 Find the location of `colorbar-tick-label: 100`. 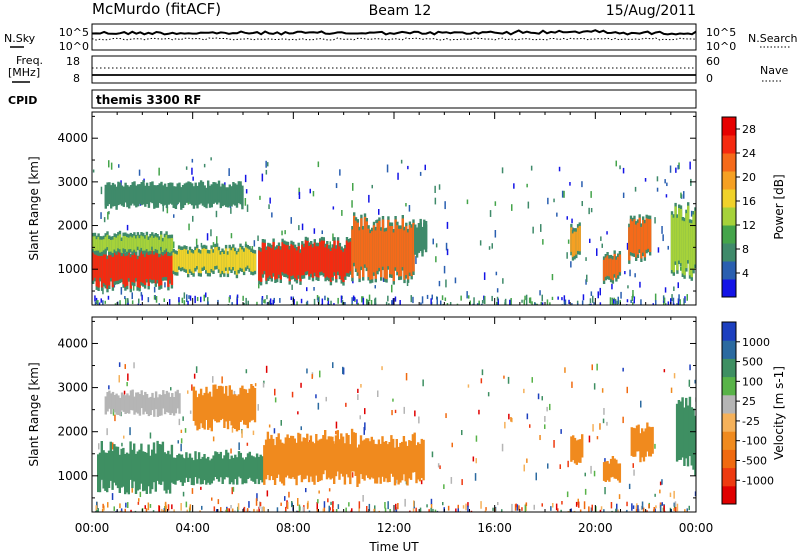

colorbar-tick-label: 100 is located at coordinates (752, 381).